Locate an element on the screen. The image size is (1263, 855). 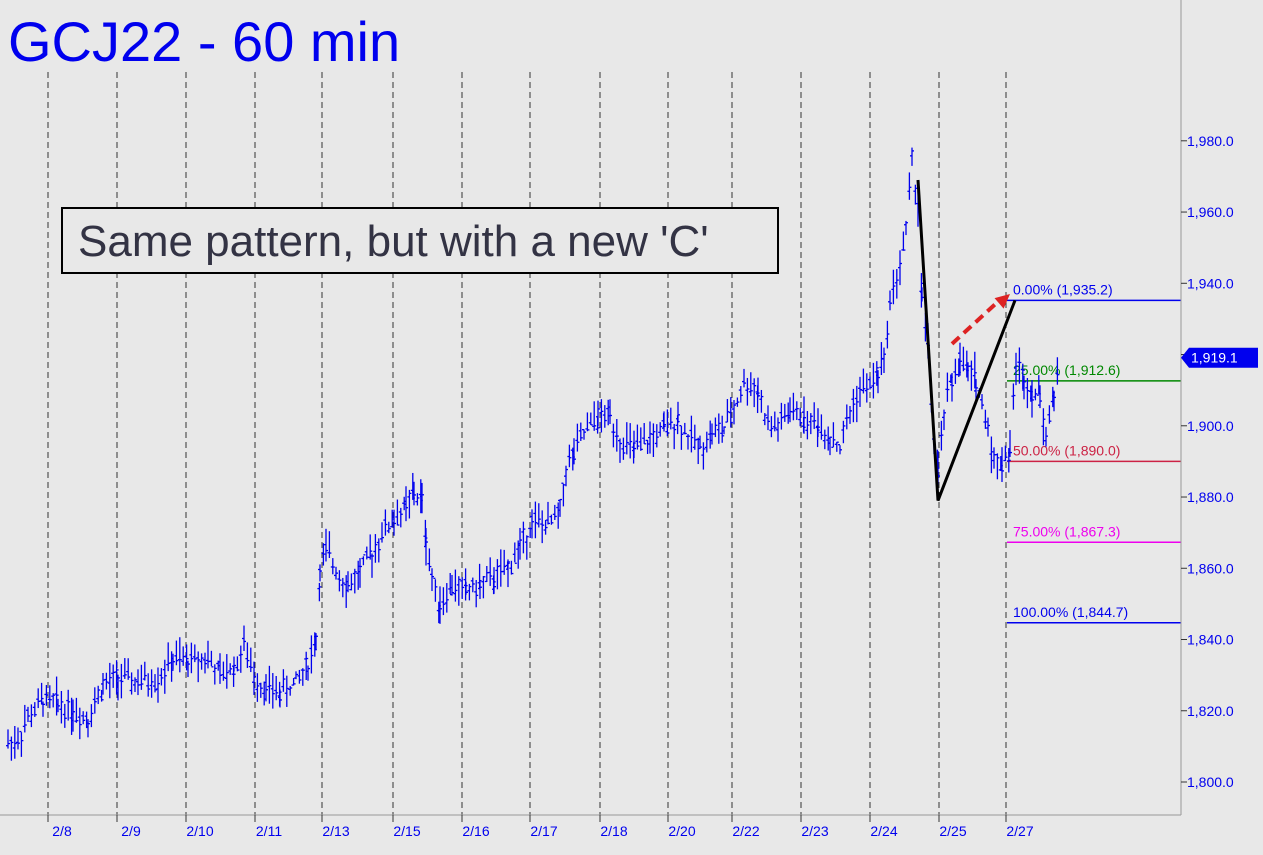
projection-arrow-head is located at coordinates (1002, 301).